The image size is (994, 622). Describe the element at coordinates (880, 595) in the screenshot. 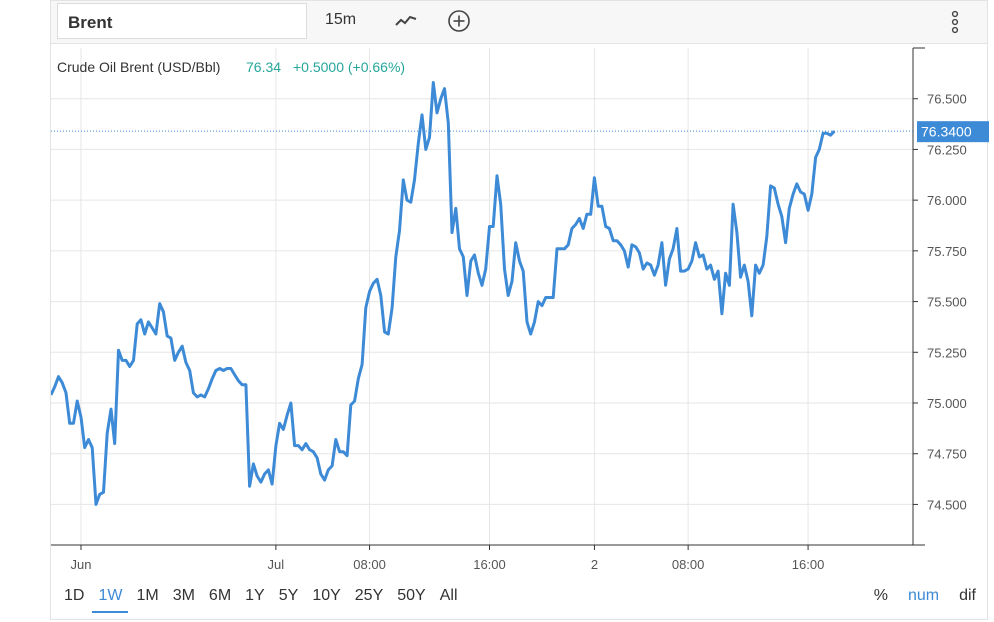

I see `scale-button-percent: %` at that location.